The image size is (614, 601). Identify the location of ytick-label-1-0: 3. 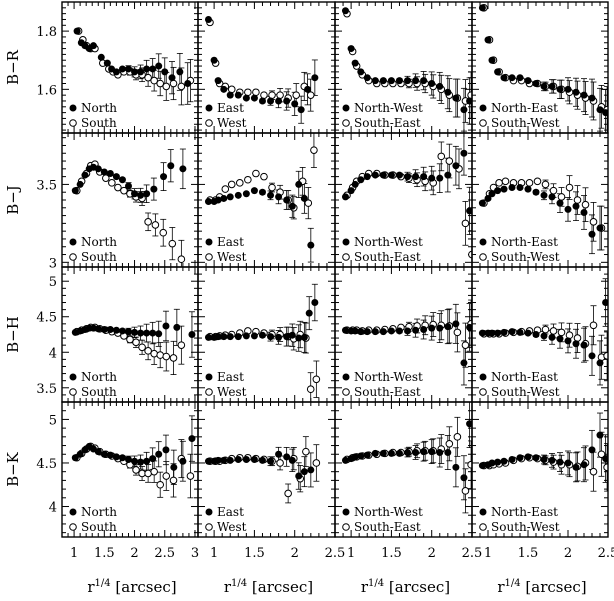
(53, 263).